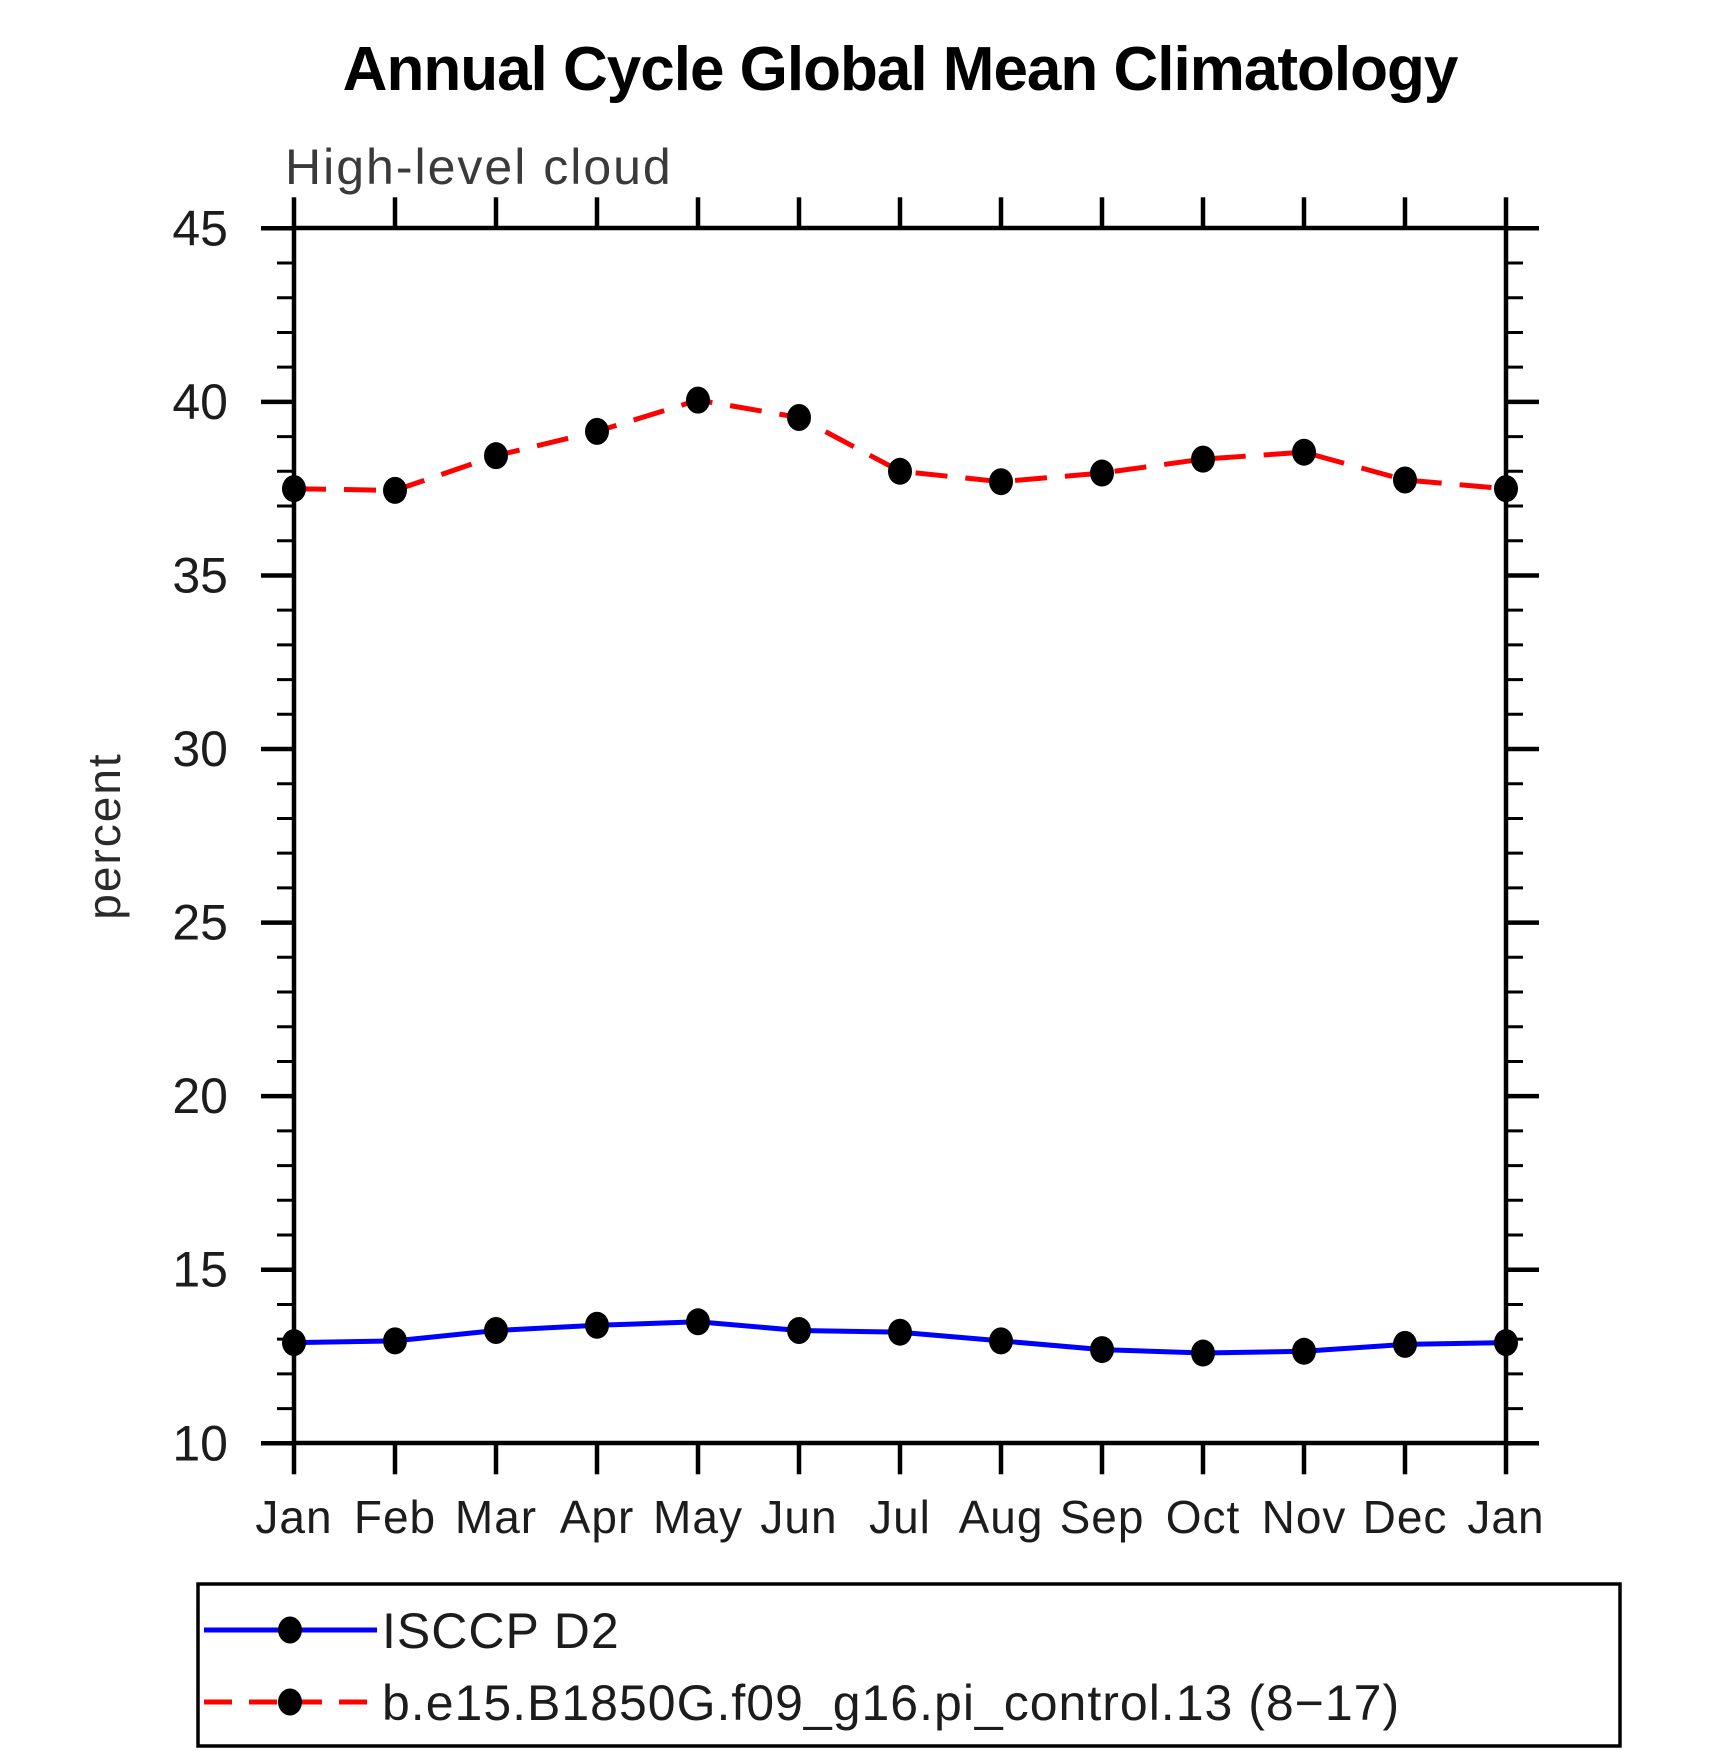 Image resolution: width=1710 pixels, height=1754 pixels. I want to click on chart-subtitle: High-level cloud, so click(479, 167).